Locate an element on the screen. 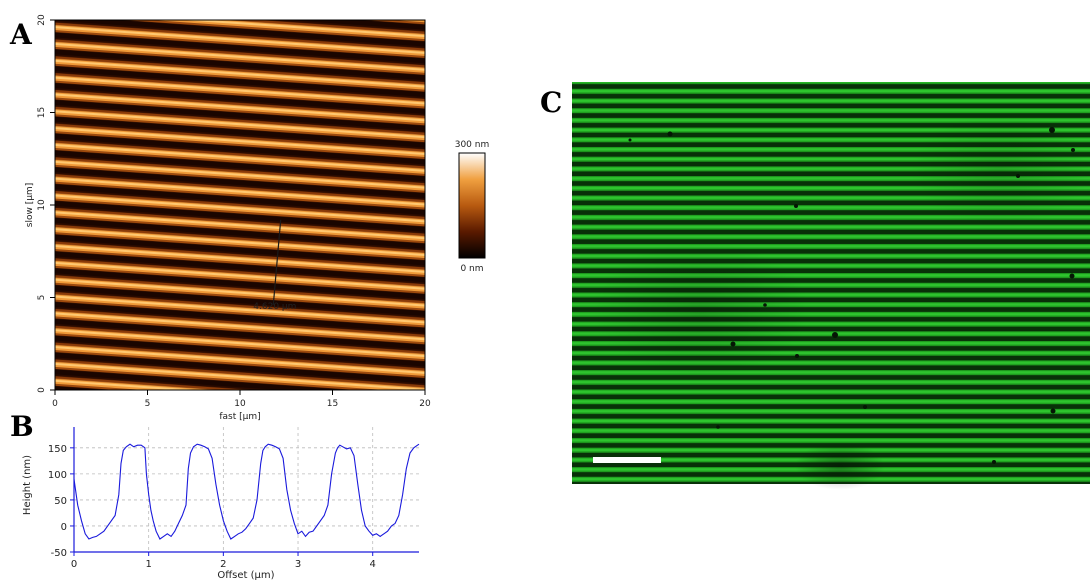  profile-x-tick-label: 3 is located at coordinates (298, 564).